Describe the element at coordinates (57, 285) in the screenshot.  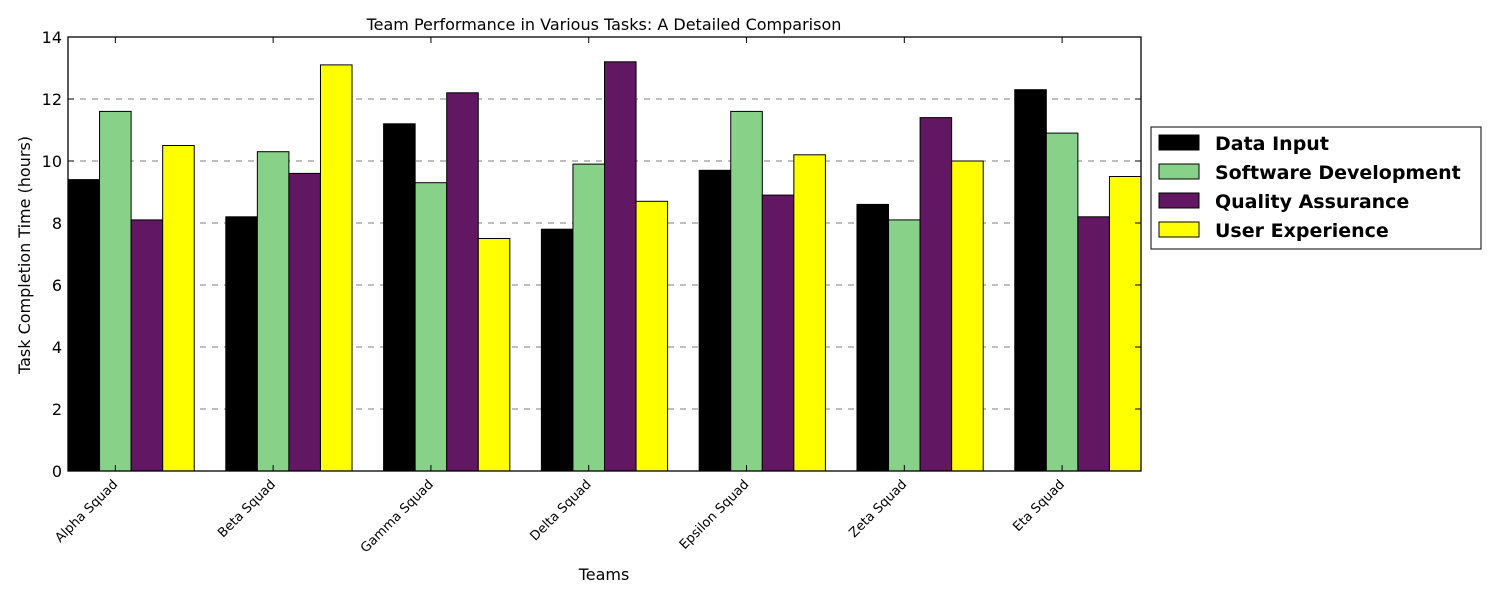
I see `y-tick-label: 6` at that location.